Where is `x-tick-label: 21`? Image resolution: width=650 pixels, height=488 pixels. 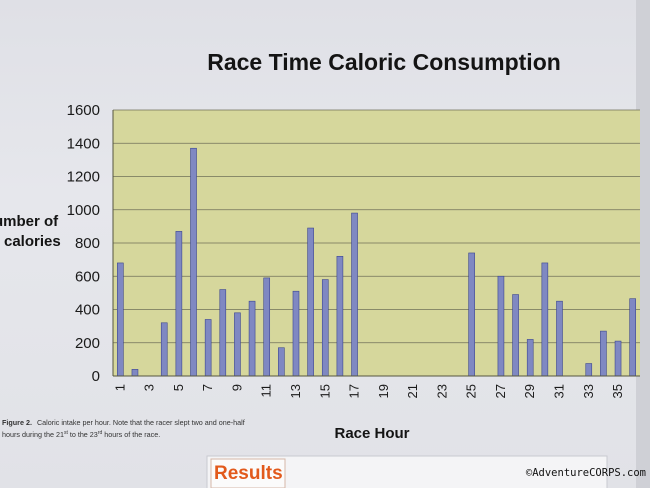 x-tick-label: 21 is located at coordinates (412, 391).